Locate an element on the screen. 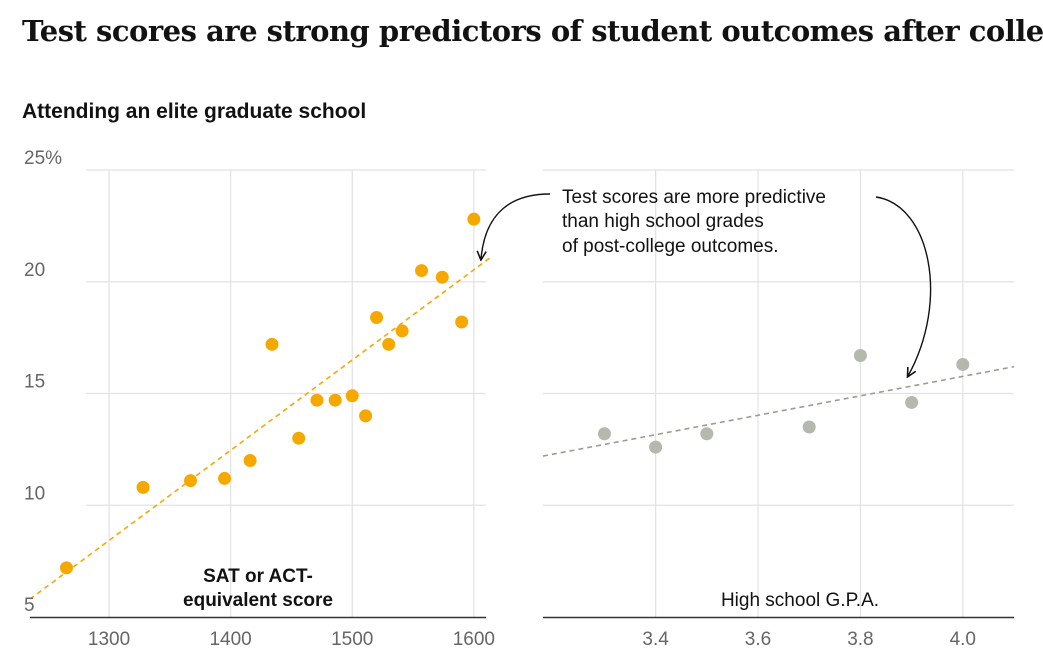 Image resolution: width=1043 pixels, height=669 pixels. x-axis-title-sat-line-1: SAT or ACT- is located at coordinates (258, 576).